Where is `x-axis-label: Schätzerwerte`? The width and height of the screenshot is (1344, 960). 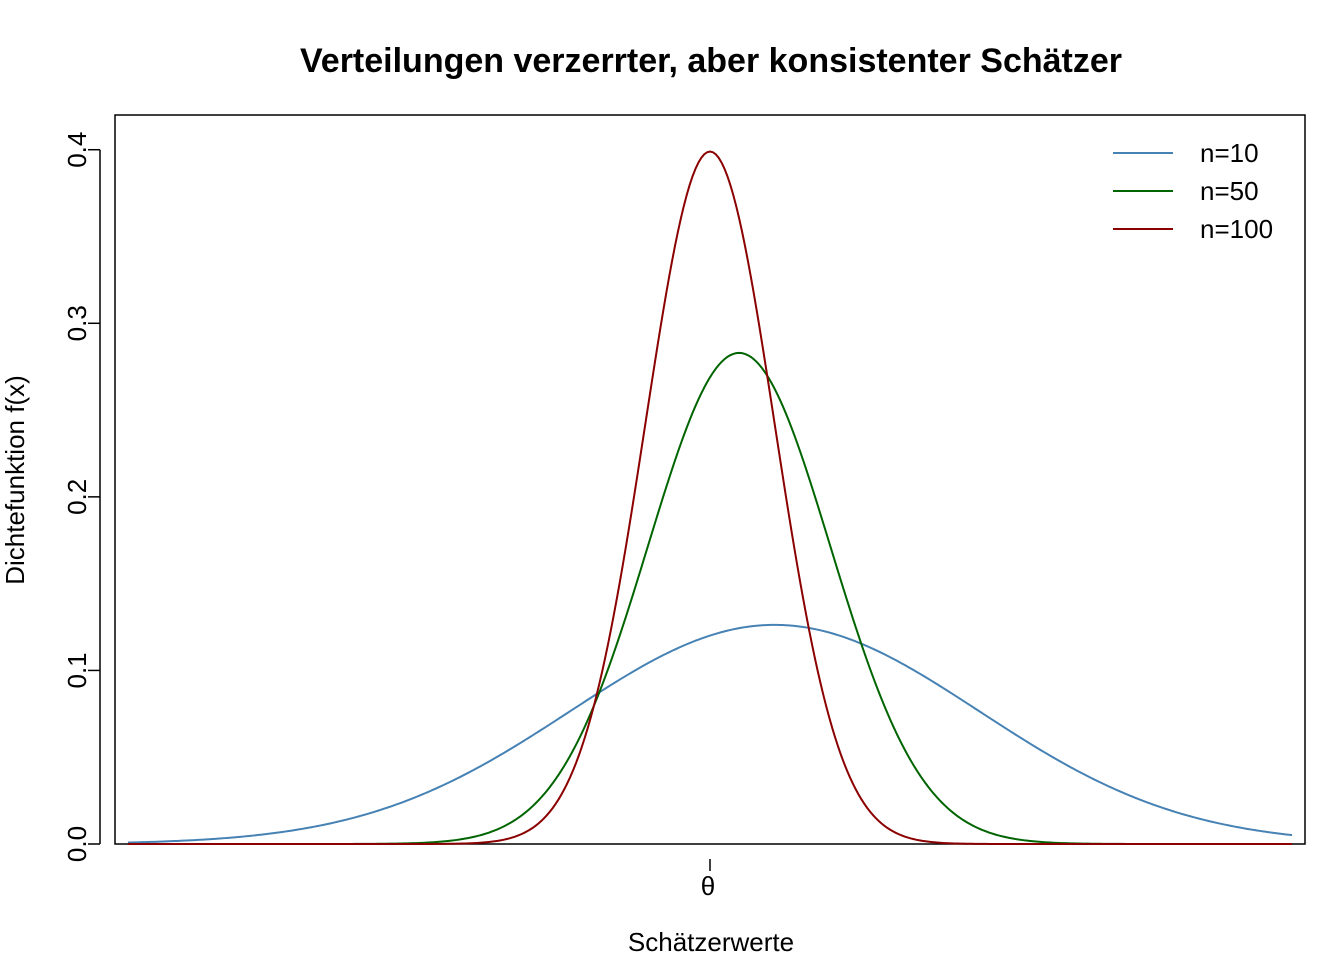
x-axis-label: Schätzerwerte is located at coordinates (711, 942).